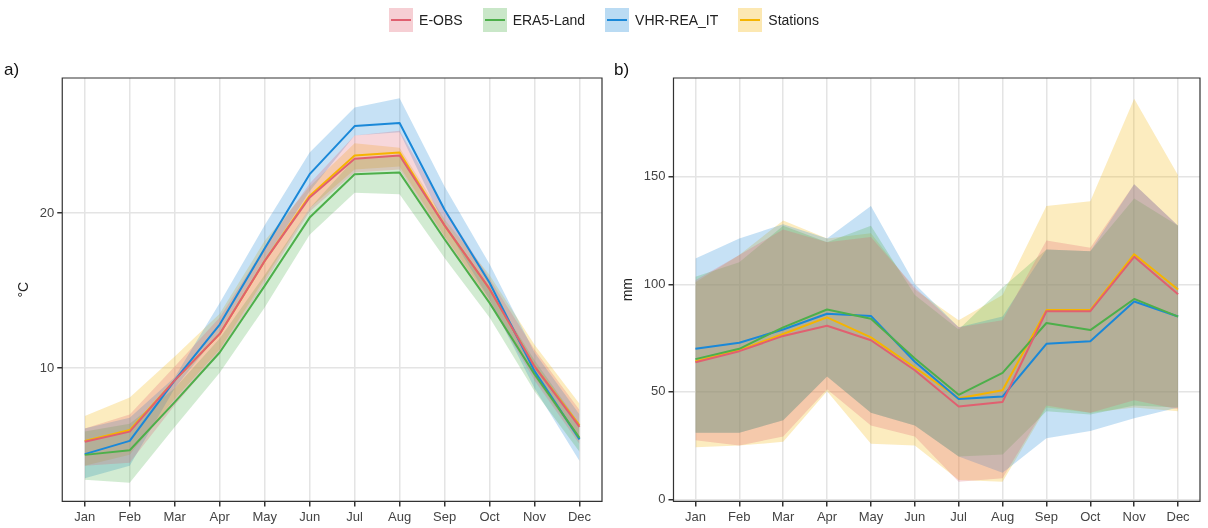 Image resolution: width=1208 pixels, height=528 pixels. Describe the element at coordinates (622, 70) in the screenshot. I see `chart-title: b)` at that location.